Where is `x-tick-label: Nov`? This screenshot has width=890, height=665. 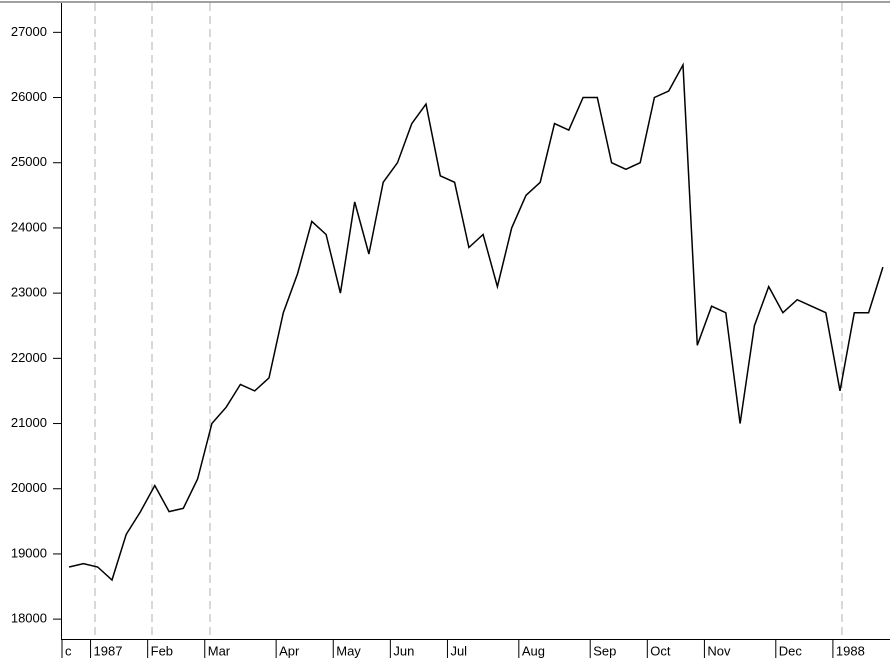
x-tick-label: Nov is located at coordinates (719, 650).